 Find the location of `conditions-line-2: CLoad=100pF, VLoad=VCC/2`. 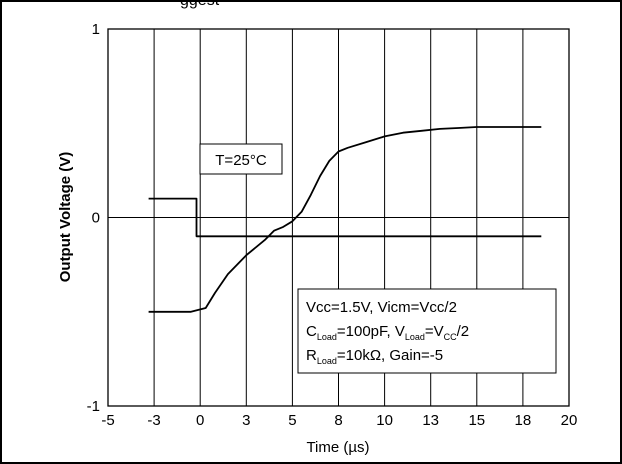

conditions-line-2: CLoad=100pF, VLoad=VCC/2 is located at coordinates (387, 332).